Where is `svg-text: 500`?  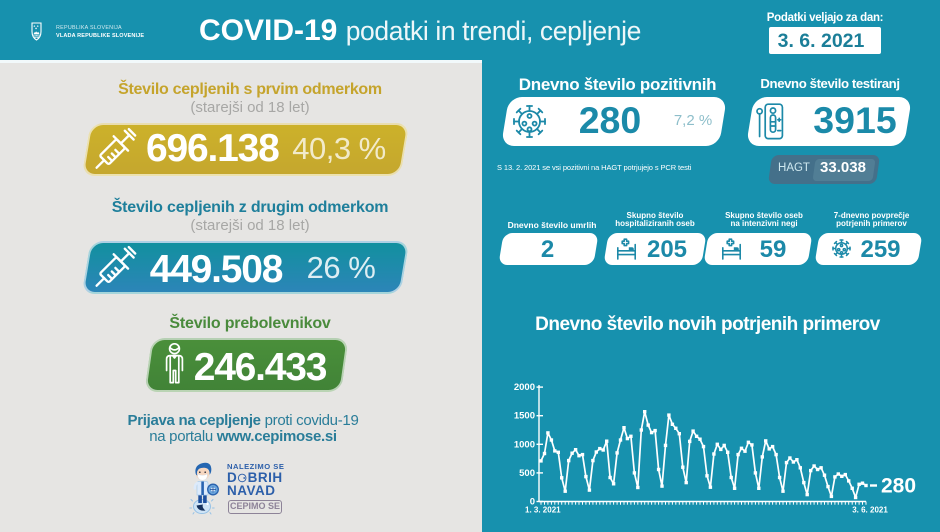 svg-text: 500 is located at coordinates (527, 473).